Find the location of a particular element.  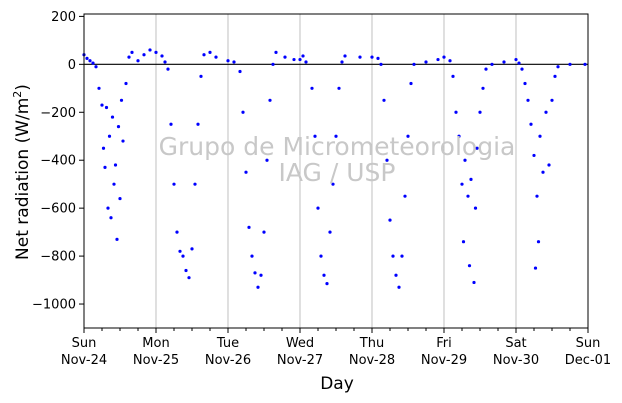

x-tick-weekday: Mon is located at coordinates (155, 343).